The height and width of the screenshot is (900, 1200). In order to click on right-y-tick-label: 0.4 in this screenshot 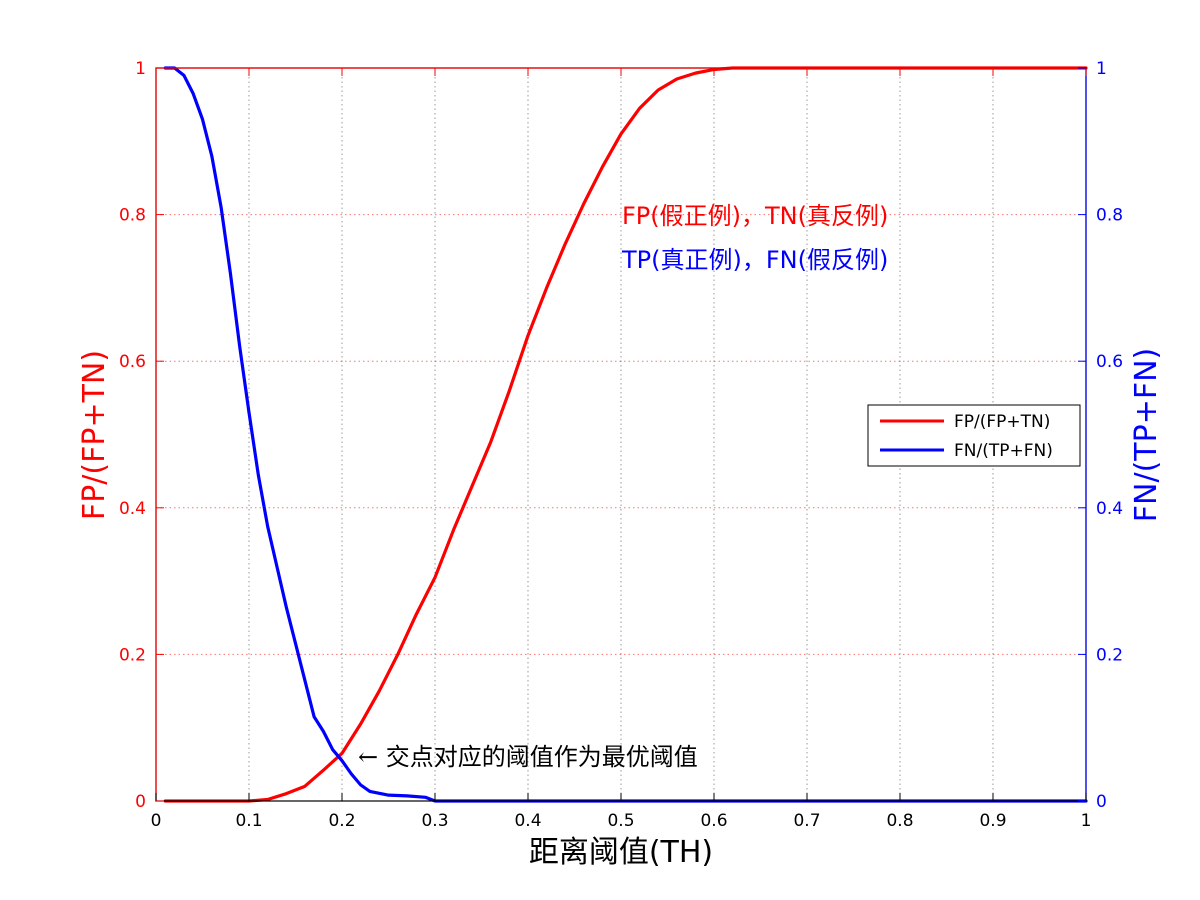, I will do `click(1109, 509)`.